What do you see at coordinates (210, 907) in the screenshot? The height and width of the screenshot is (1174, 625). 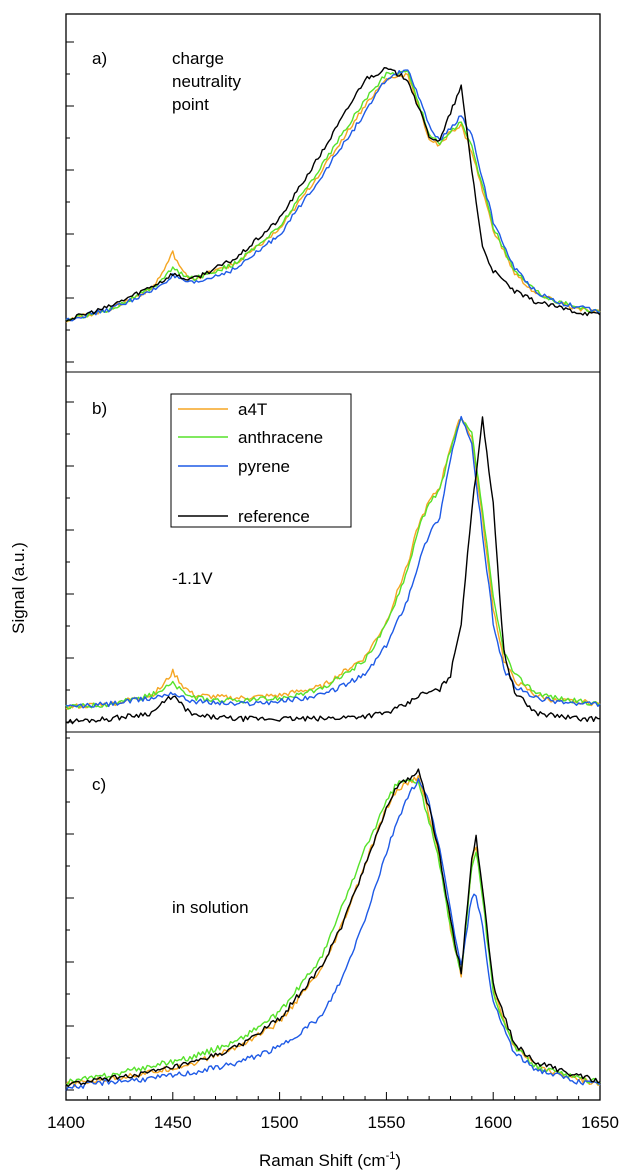 I see `panel-annotation: in solution` at bounding box center [210, 907].